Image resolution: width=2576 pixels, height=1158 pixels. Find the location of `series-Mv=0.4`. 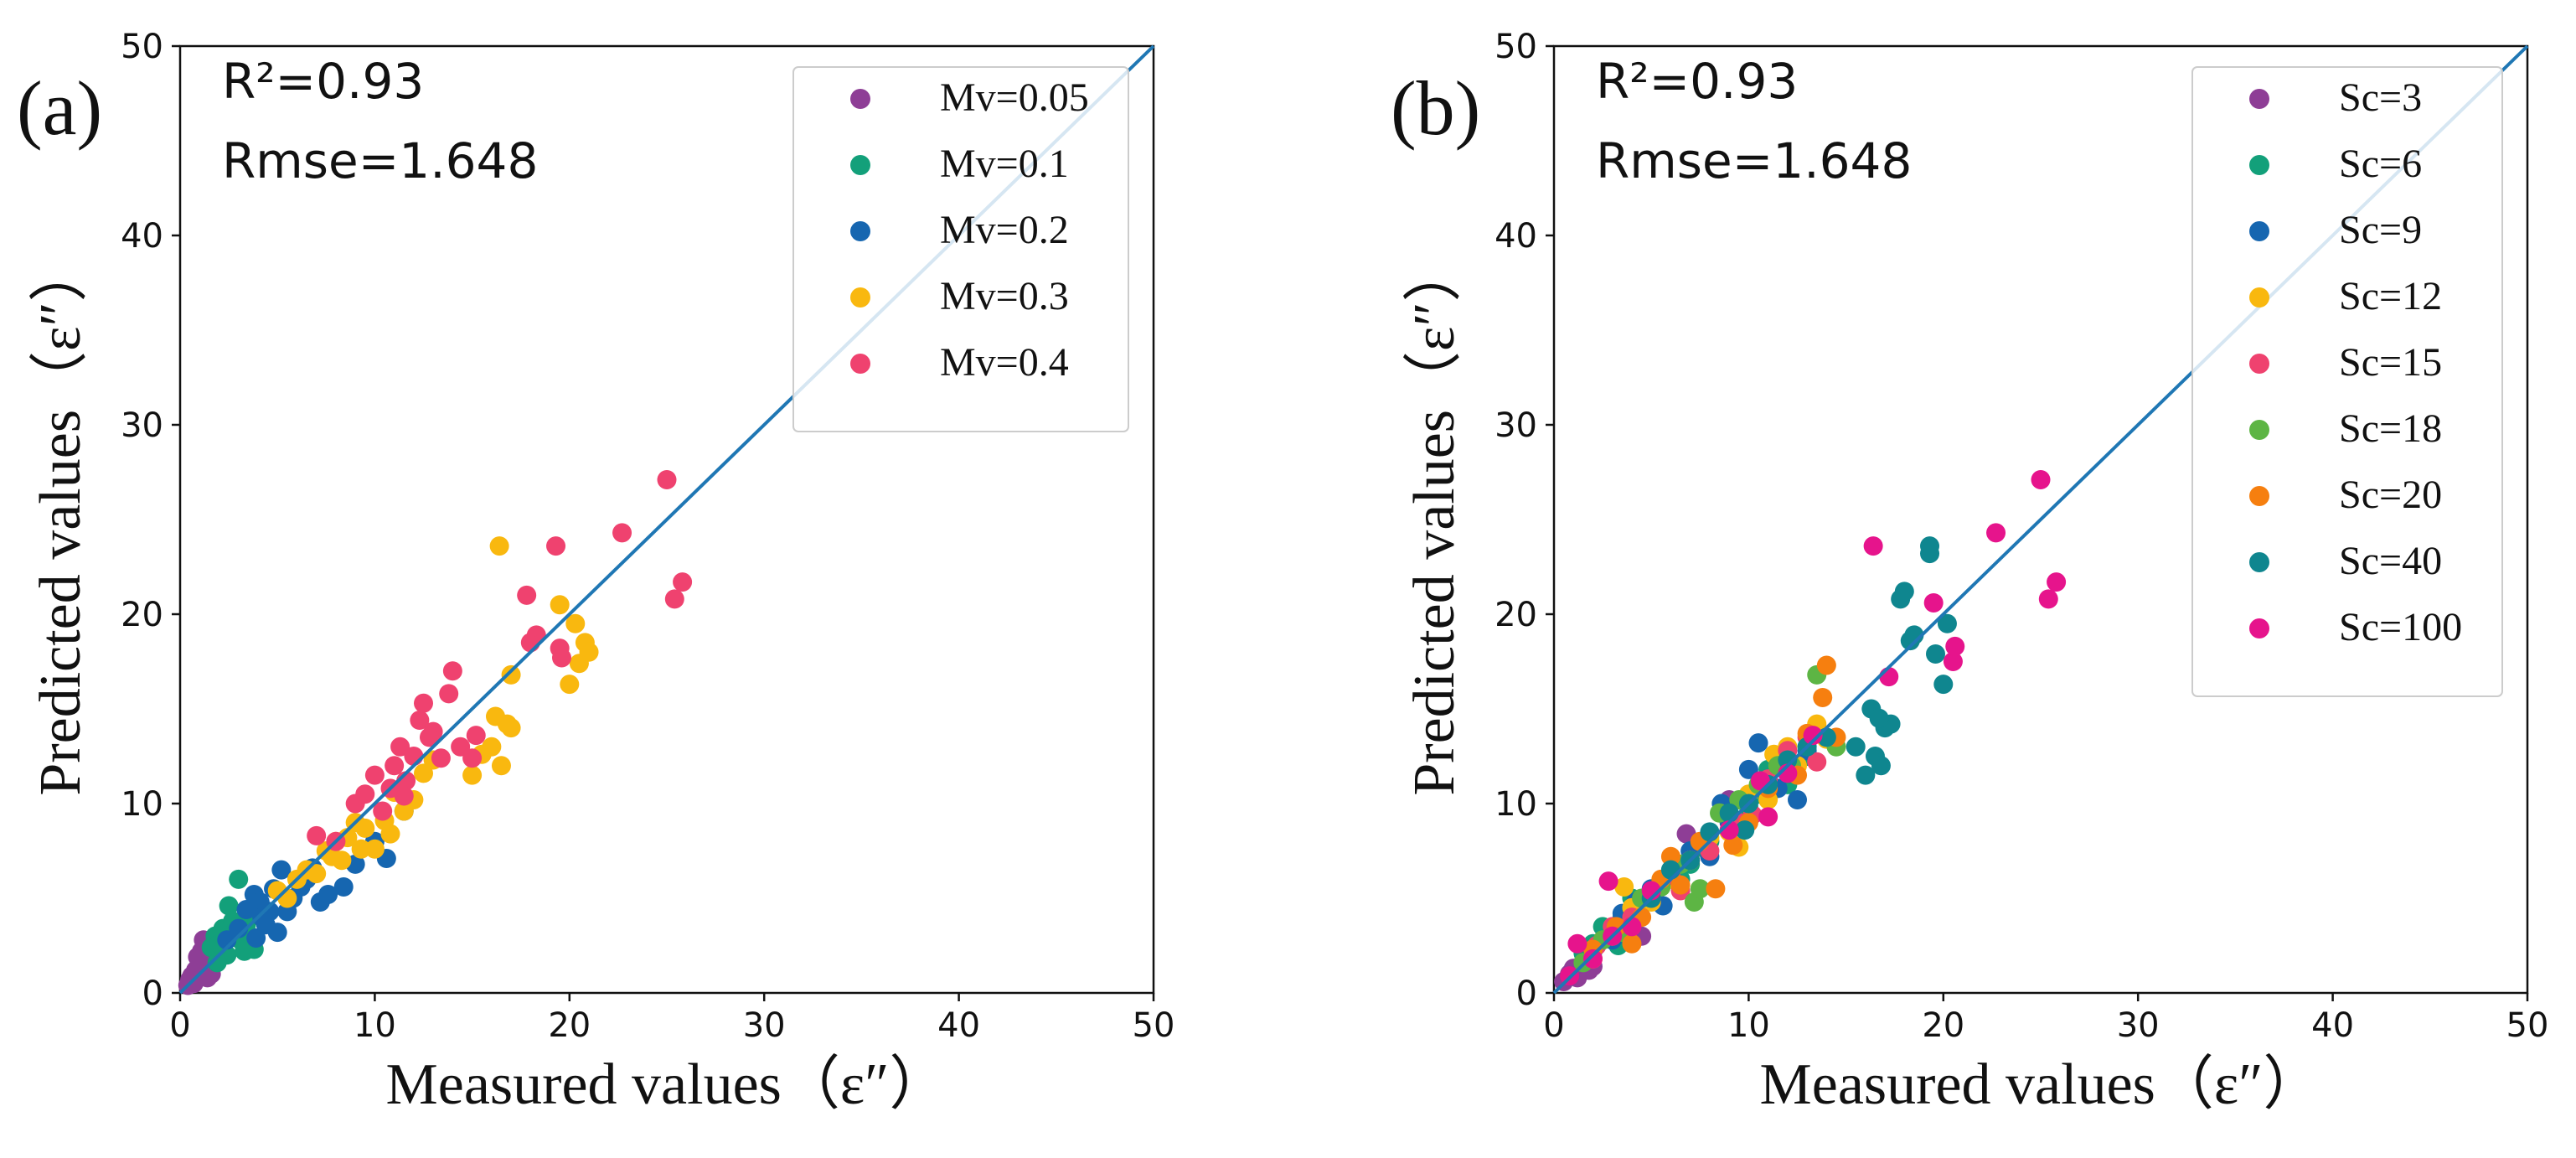

series-Mv=0.4 is located at coordinates (500, 660).